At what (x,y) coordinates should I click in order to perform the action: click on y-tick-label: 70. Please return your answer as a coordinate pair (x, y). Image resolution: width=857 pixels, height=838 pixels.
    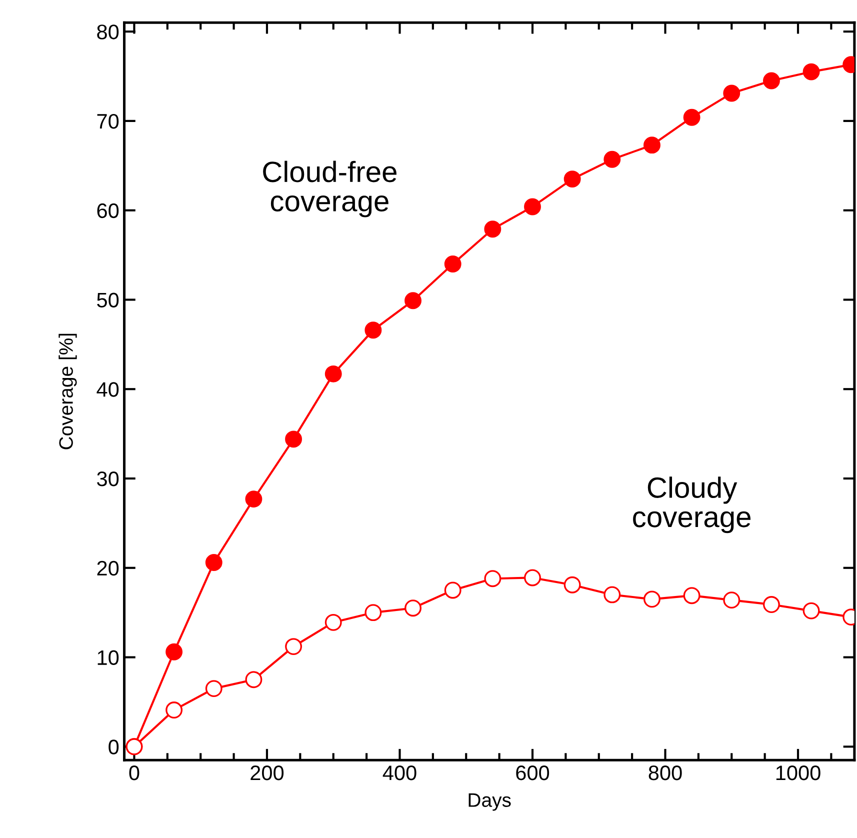
    Looking at the image, I should click on (108, 121).